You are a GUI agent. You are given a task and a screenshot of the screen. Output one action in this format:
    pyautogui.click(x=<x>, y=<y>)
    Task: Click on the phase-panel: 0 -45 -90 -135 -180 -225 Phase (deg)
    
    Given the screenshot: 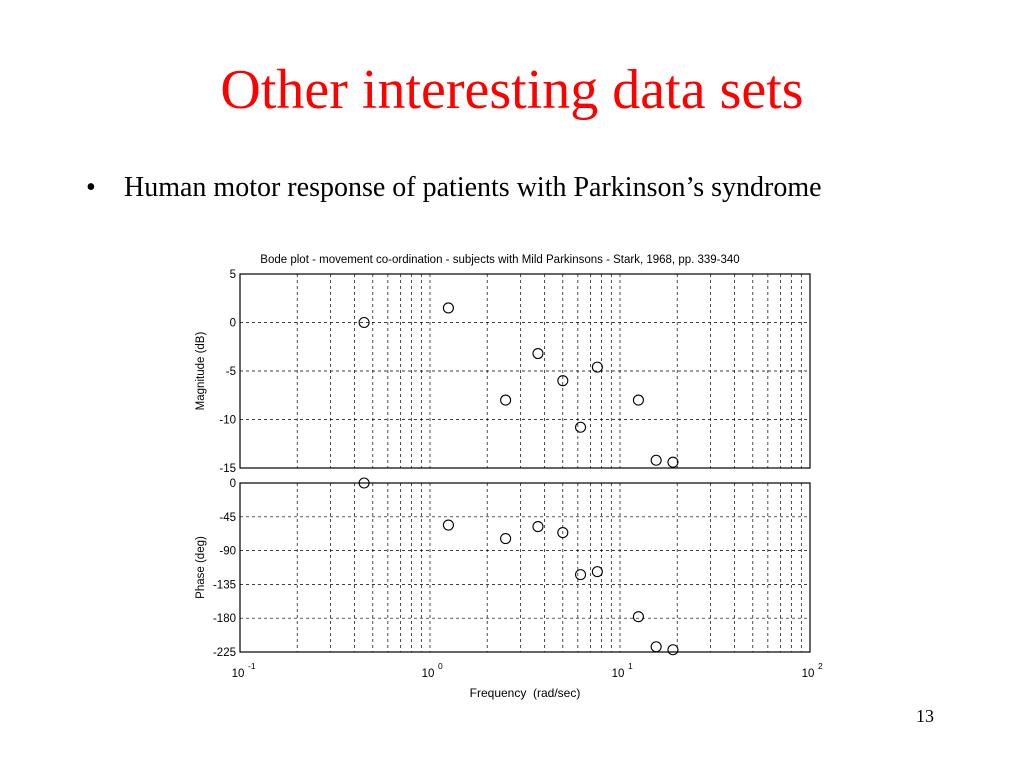 What is the action you would take?
    pyautogui.click(x=503, y=568)
    